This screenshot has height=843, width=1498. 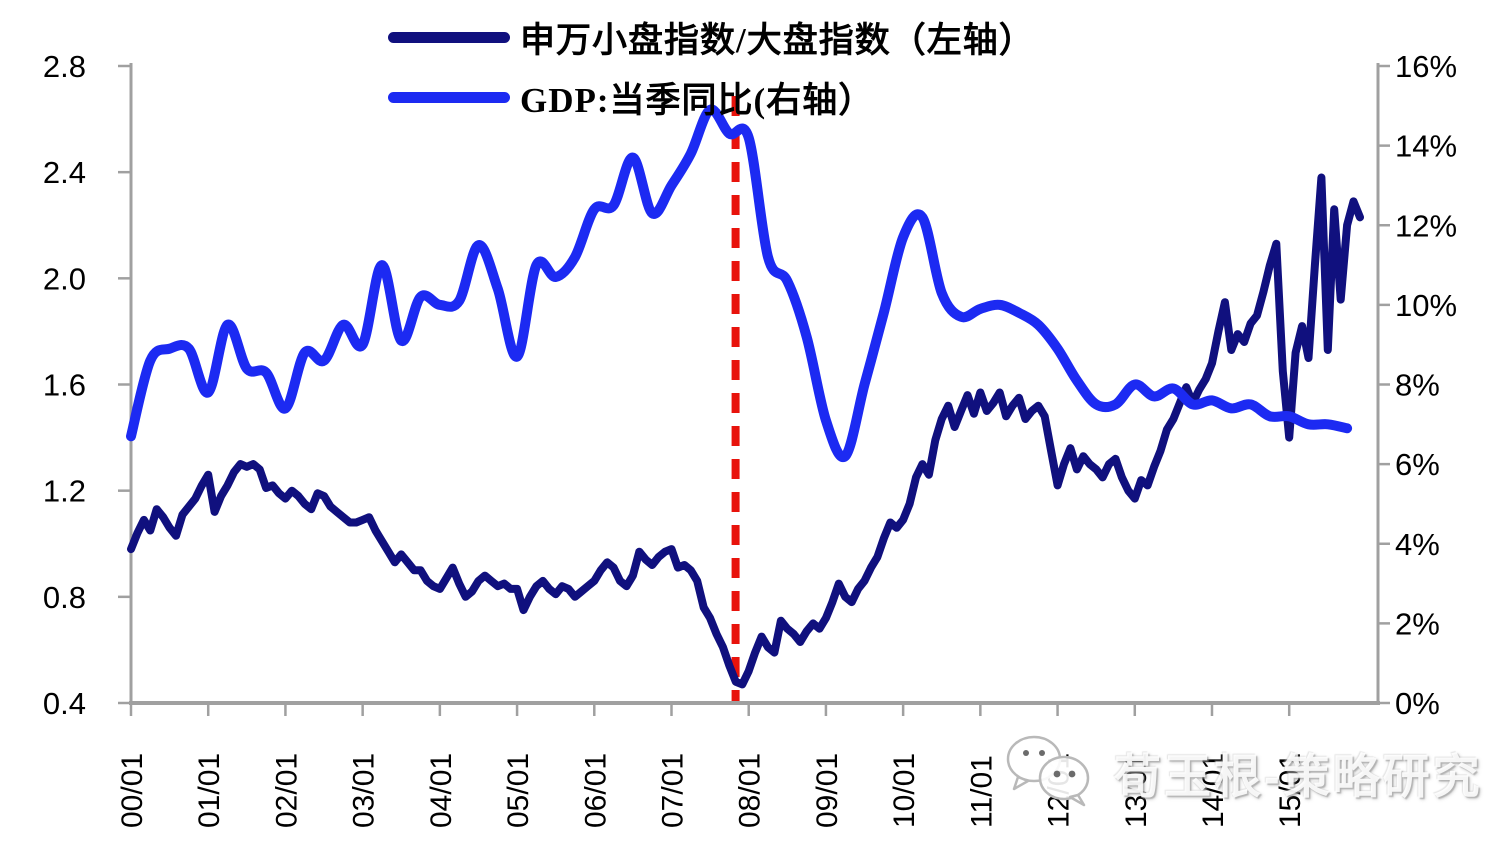 What do you see at coordinates (1059, 790) in the screenshot?
I see `x-axis-tick-label: 12/01` at bounding box center [1059, 790].